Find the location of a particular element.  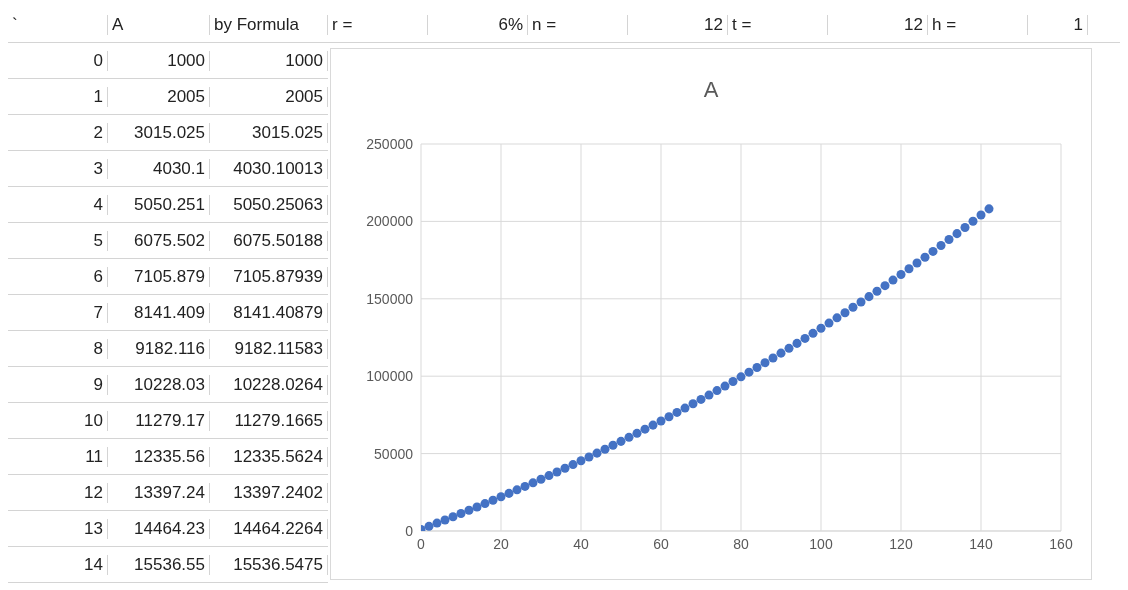

text: 5050.251 is located at coordinates (159, 204).